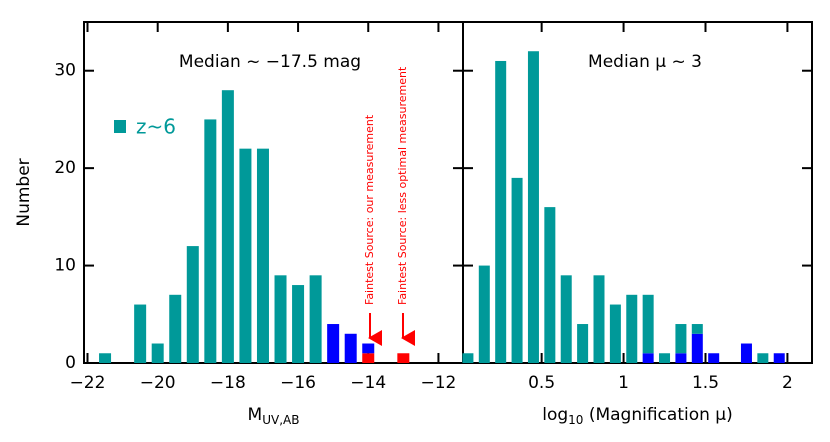 This screenshot has height=442, width=830. Describe the element at coordinates (787, 383) in the screenshot. I see `x-tick-label: 2` at that location.